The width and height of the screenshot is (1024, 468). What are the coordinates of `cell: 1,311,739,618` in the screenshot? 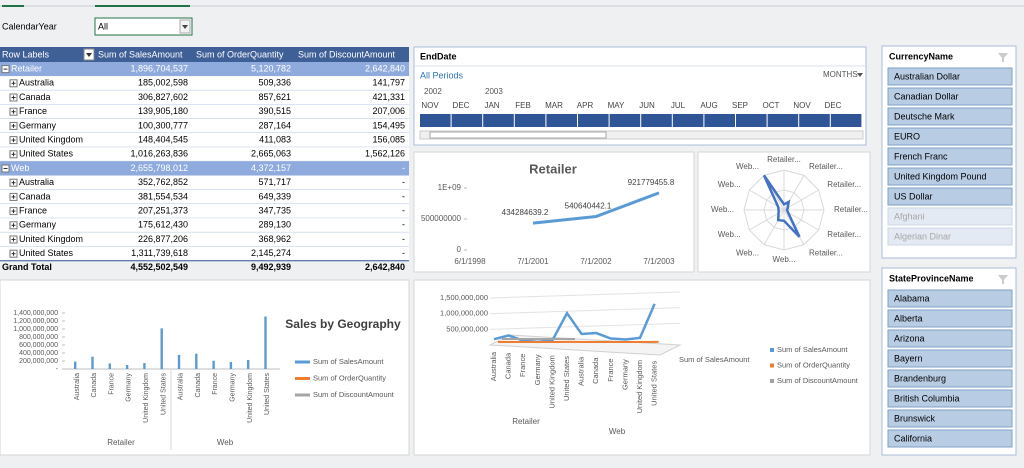 It's located at (159, 253).